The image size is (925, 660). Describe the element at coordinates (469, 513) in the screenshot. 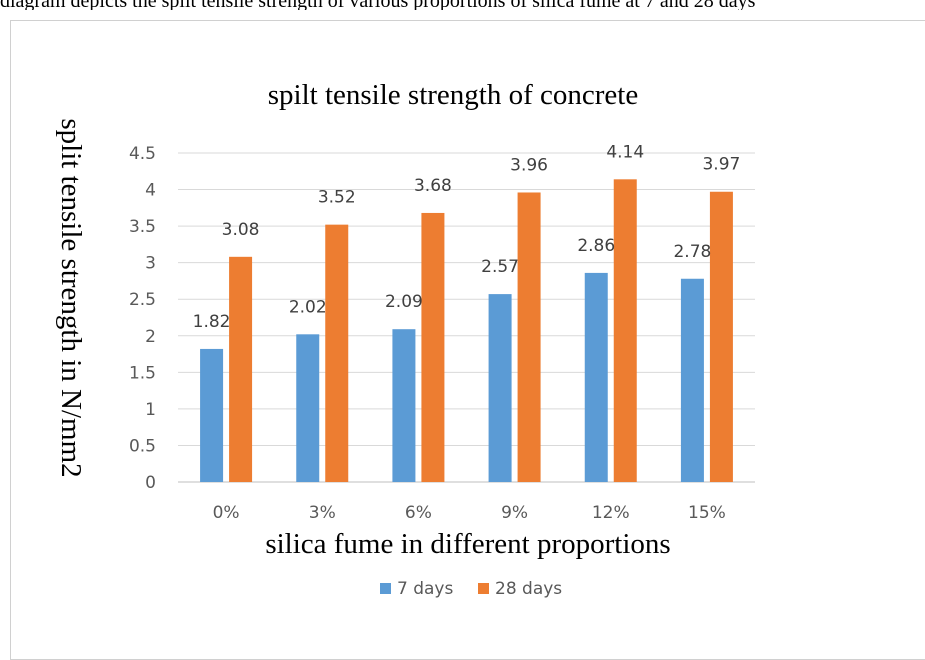

I see `x-tick-labels: 0% 3% 6% 9% 12% 15%` at that location.